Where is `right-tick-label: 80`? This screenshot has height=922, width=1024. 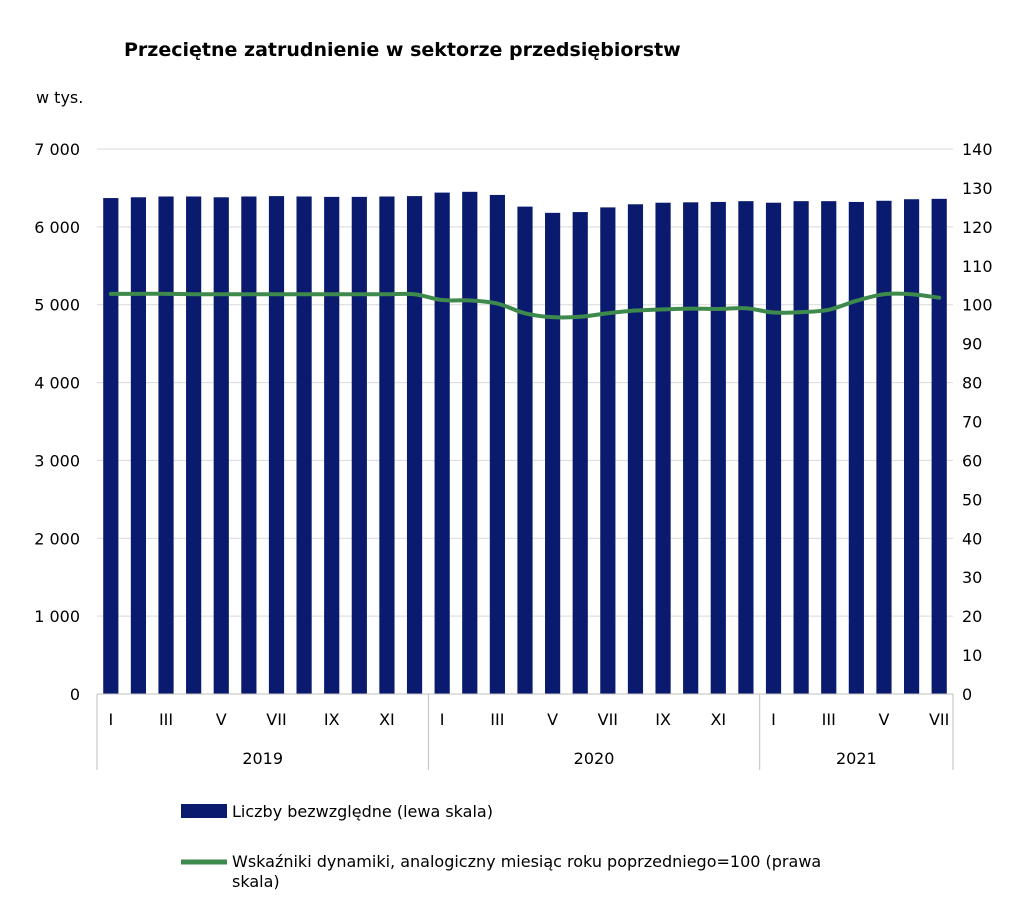
right-tick-label: 80 is located at coordinates (972, 383).